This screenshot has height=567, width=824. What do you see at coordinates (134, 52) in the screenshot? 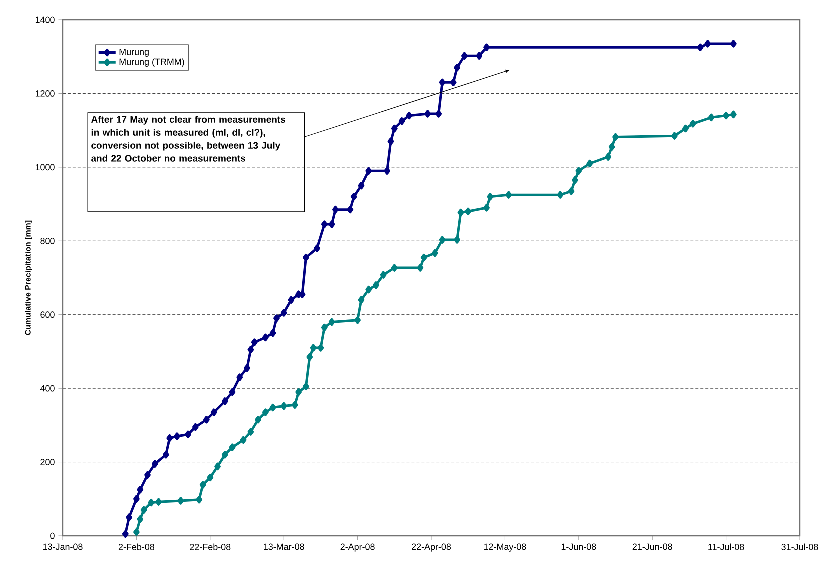
I see `legend-label: Murung` at bounding box center [134, 52].